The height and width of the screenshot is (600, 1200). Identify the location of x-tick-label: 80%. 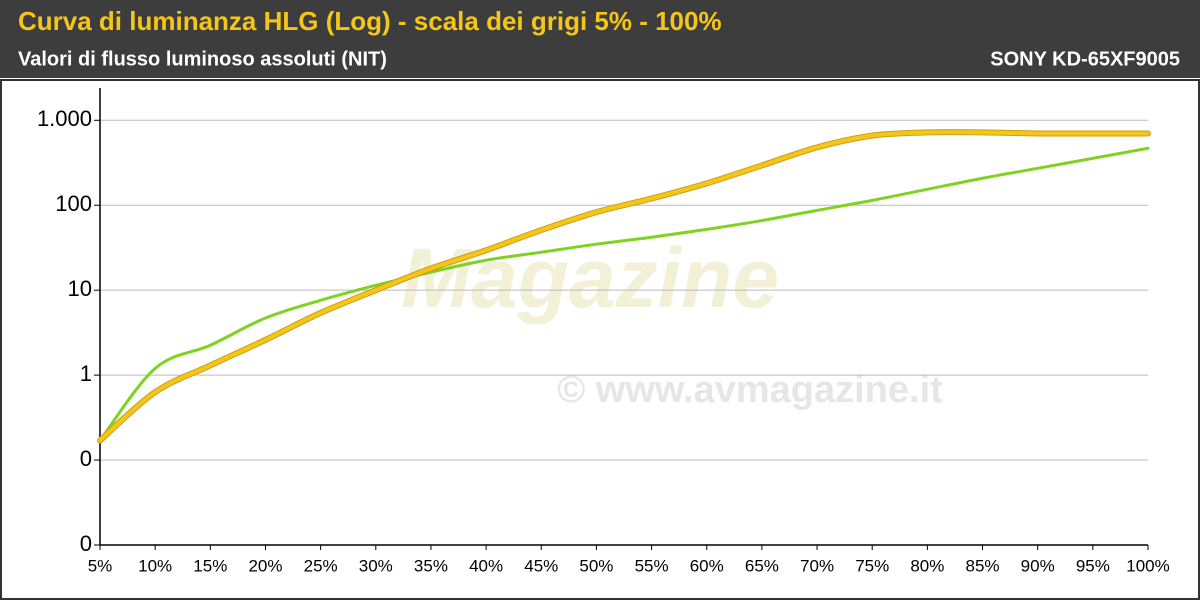
(927, 565).